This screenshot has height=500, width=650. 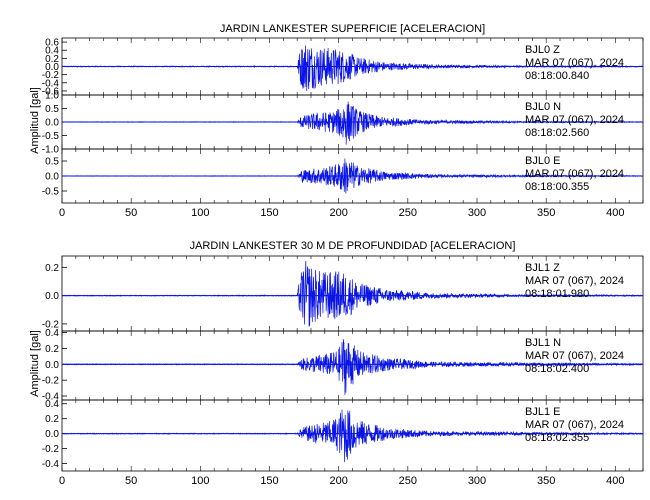 I want to click on time-label: 08:18:01.980, so click(x=557, y=294).